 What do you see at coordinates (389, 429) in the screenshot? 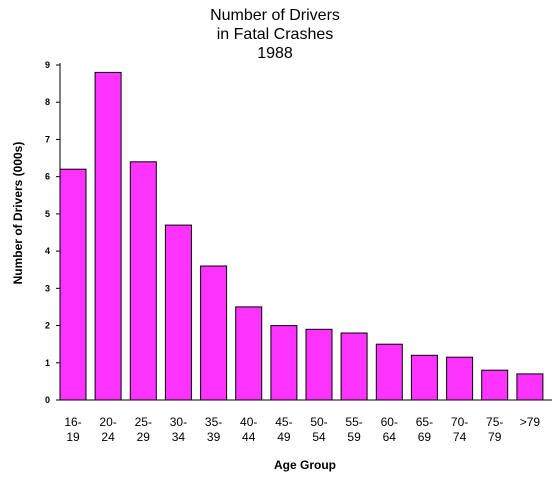
I see `x-category-label-9: 60-64` at bounding box center [389, 429].